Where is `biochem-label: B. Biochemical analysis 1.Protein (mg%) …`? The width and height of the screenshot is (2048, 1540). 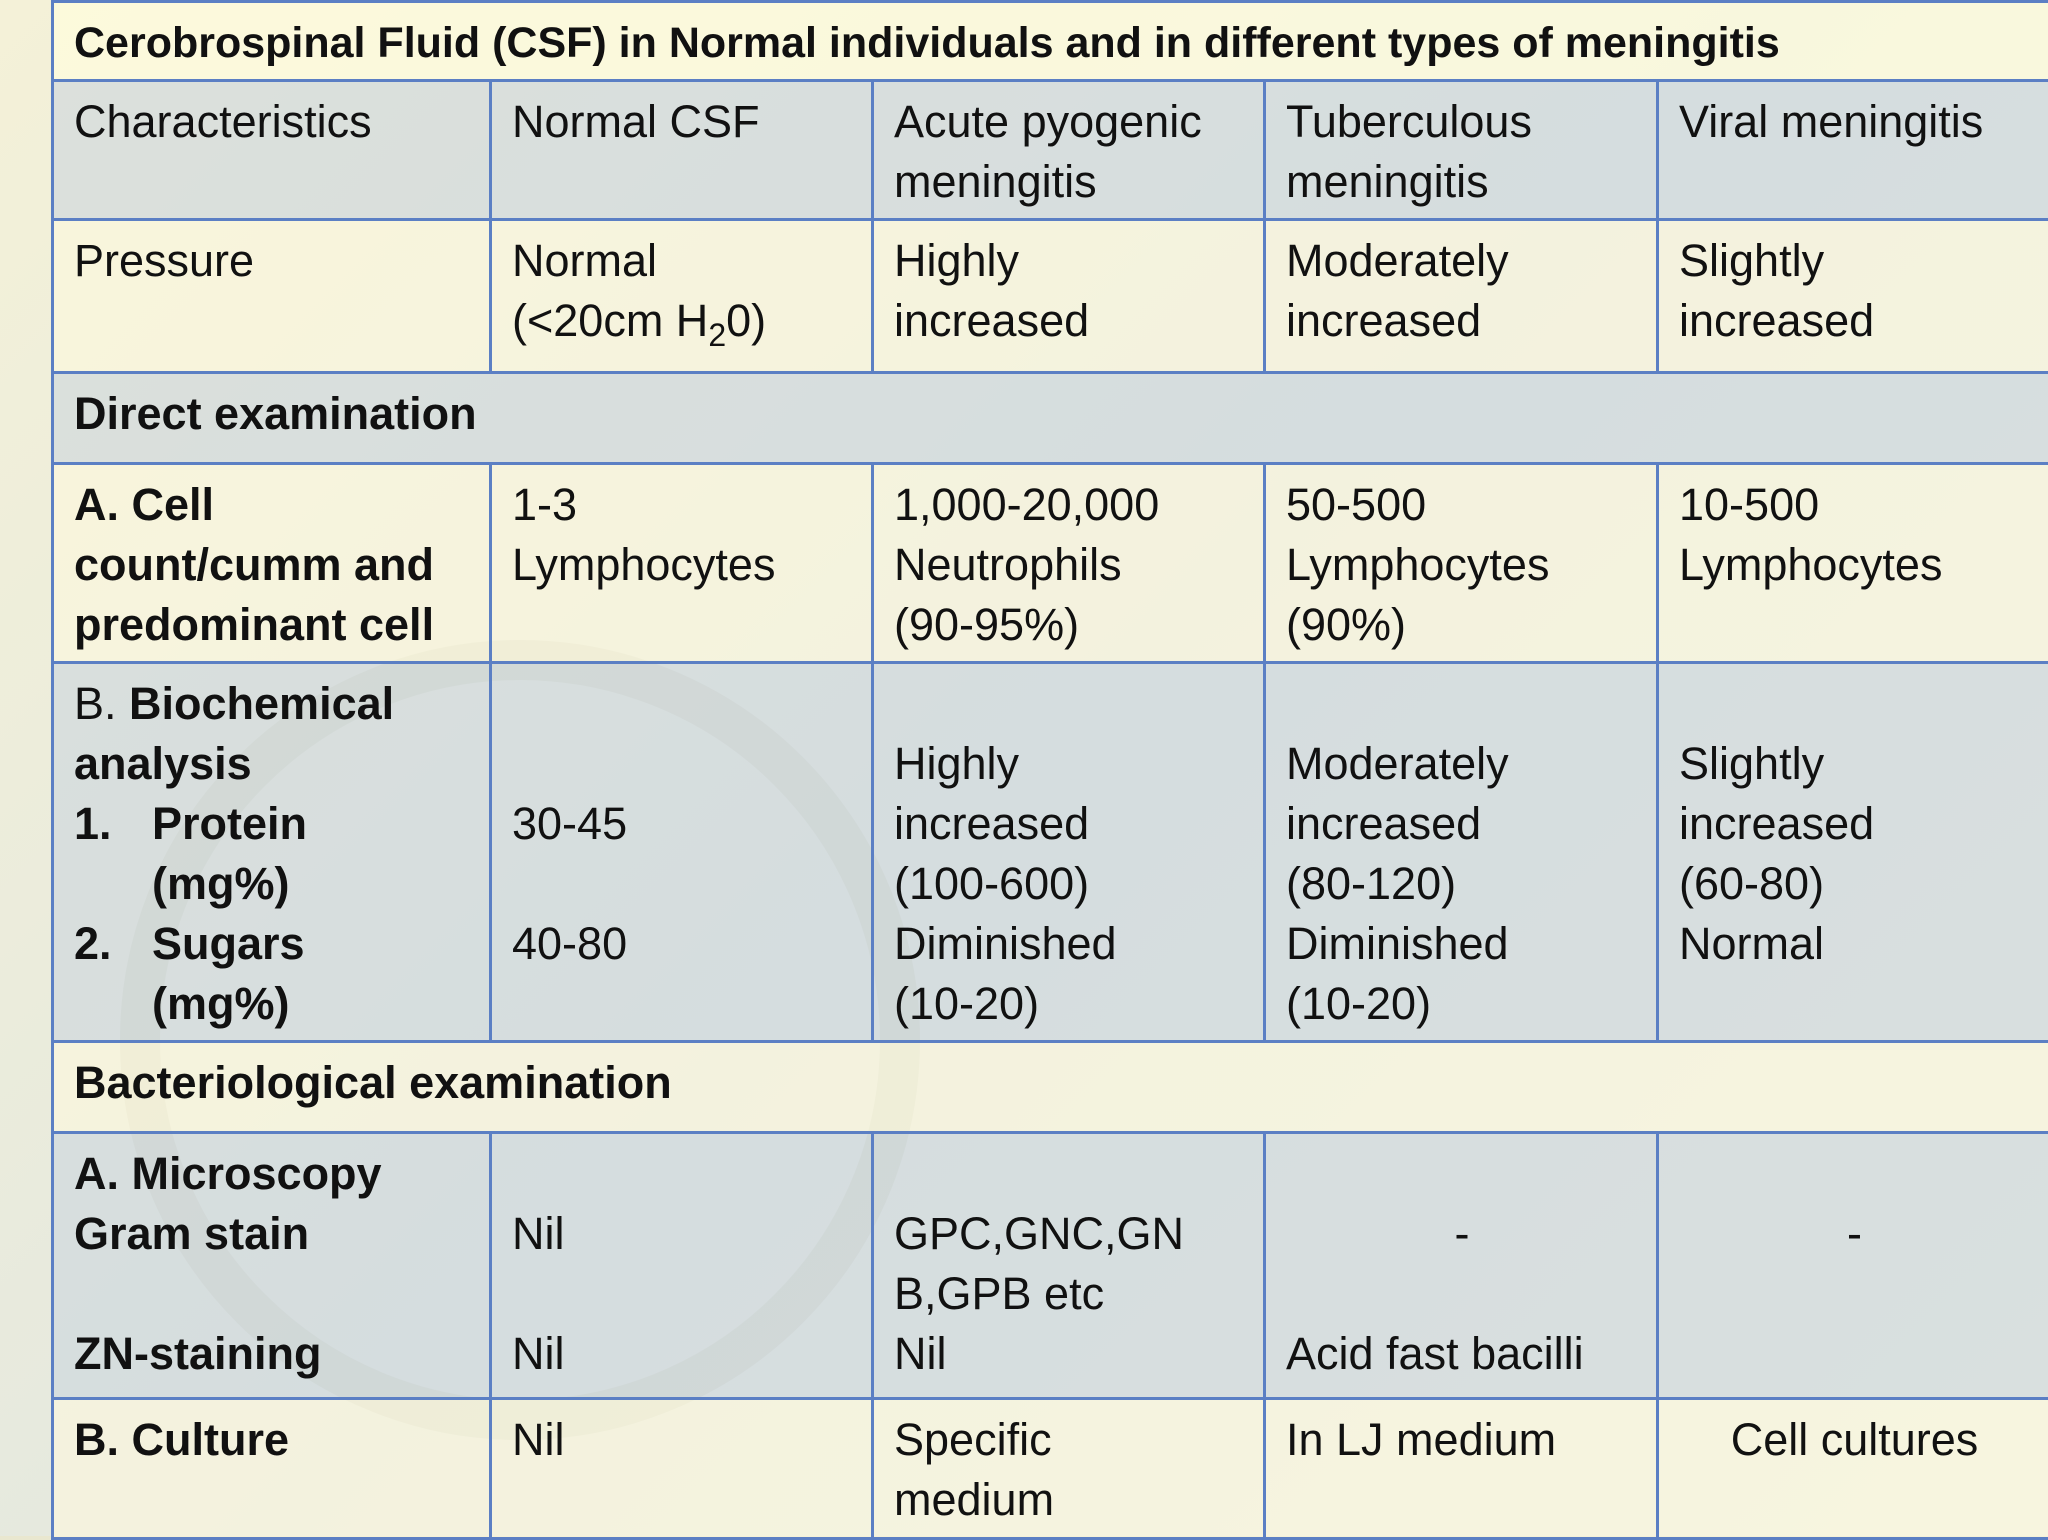
biochem-label: B. Biochemical analysis 1.Protein (mg%) … is located at coordinates (272, 852).